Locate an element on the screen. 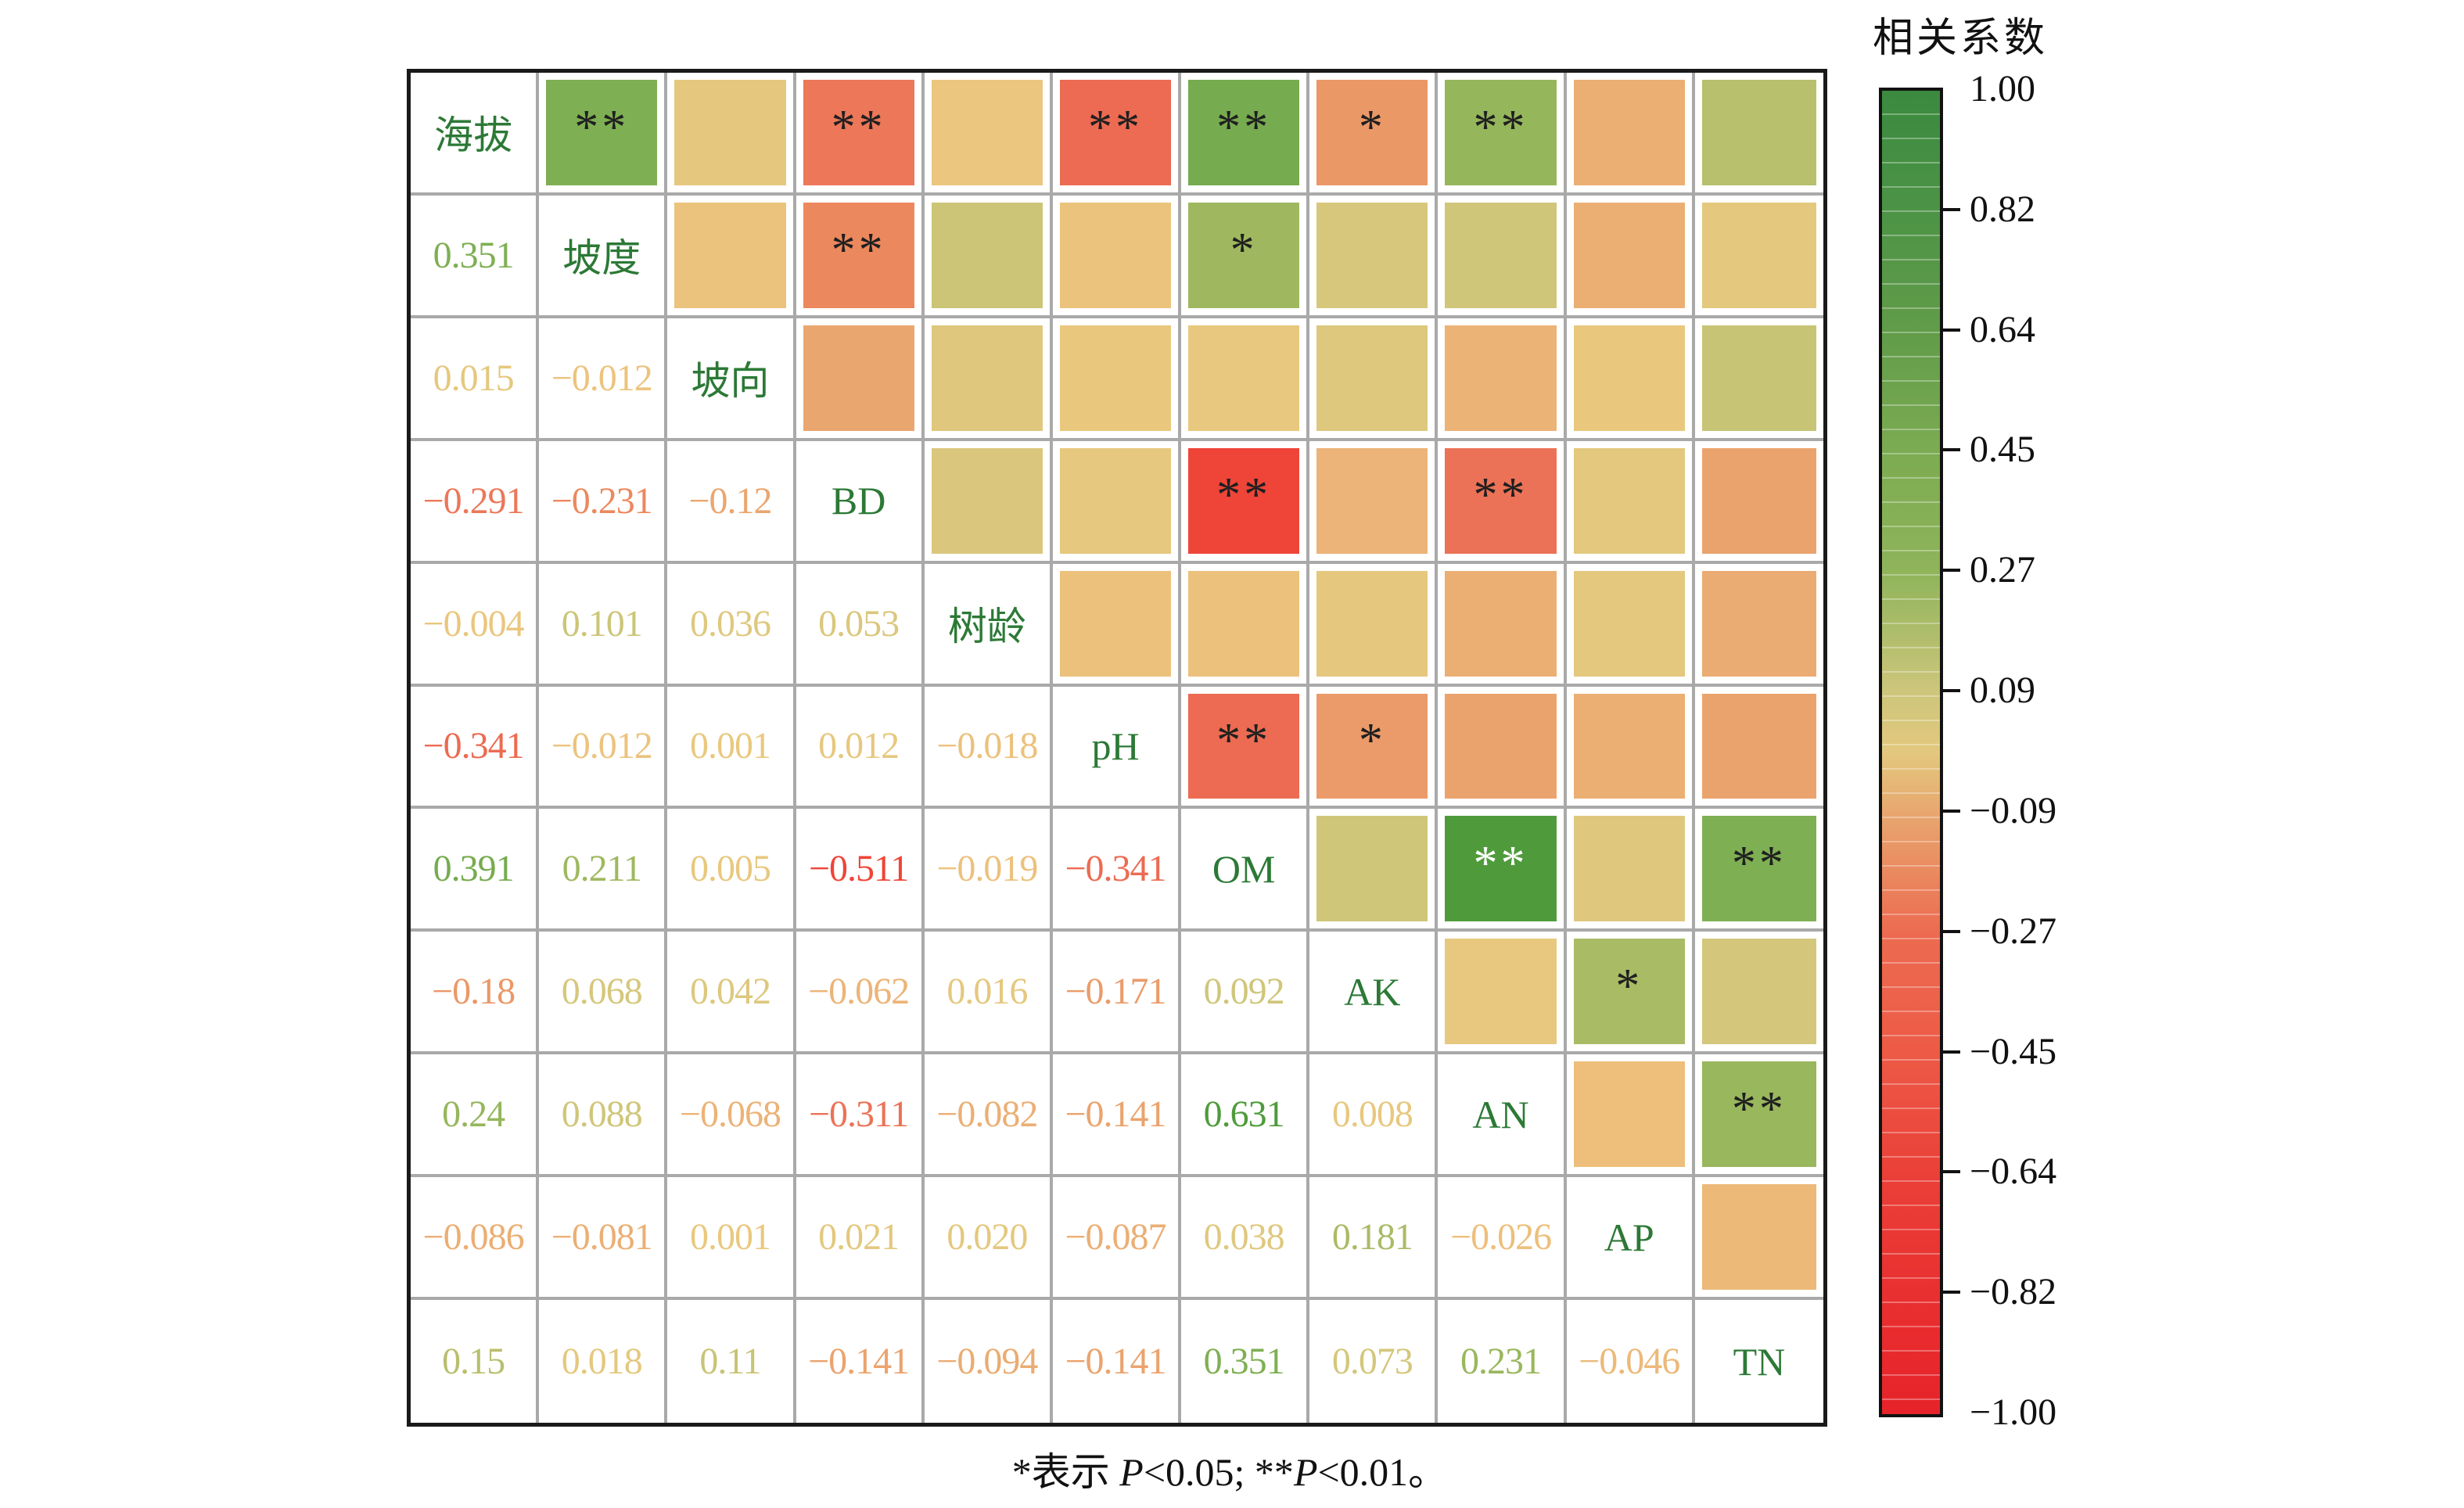 The height and width of the screenshot is (1508, 2464). correlation-value: −0.004 is located at coordinates (473, 623).